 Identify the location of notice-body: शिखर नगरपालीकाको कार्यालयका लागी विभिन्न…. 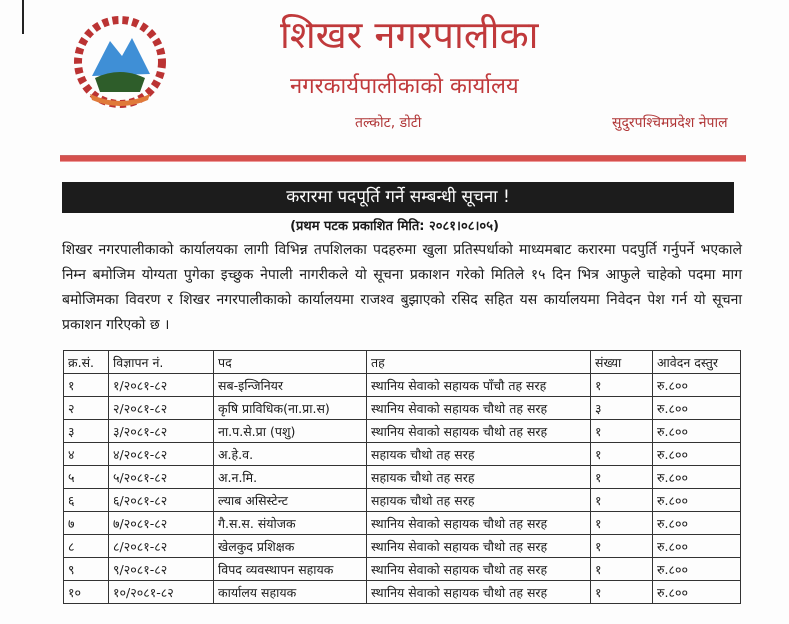
(402, 287).